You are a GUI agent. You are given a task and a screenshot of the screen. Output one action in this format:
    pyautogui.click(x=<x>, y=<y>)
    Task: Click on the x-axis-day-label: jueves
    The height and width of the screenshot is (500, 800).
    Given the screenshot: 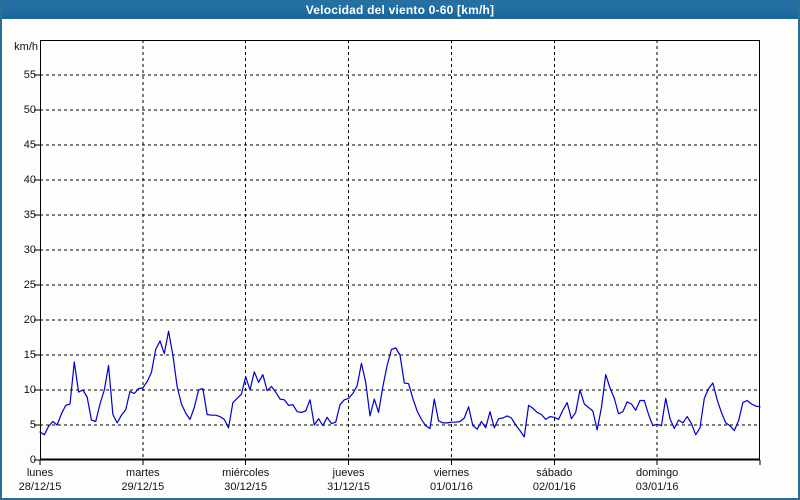 What is the action you would take?
    pyautogui.click(x=348, y=473)
    